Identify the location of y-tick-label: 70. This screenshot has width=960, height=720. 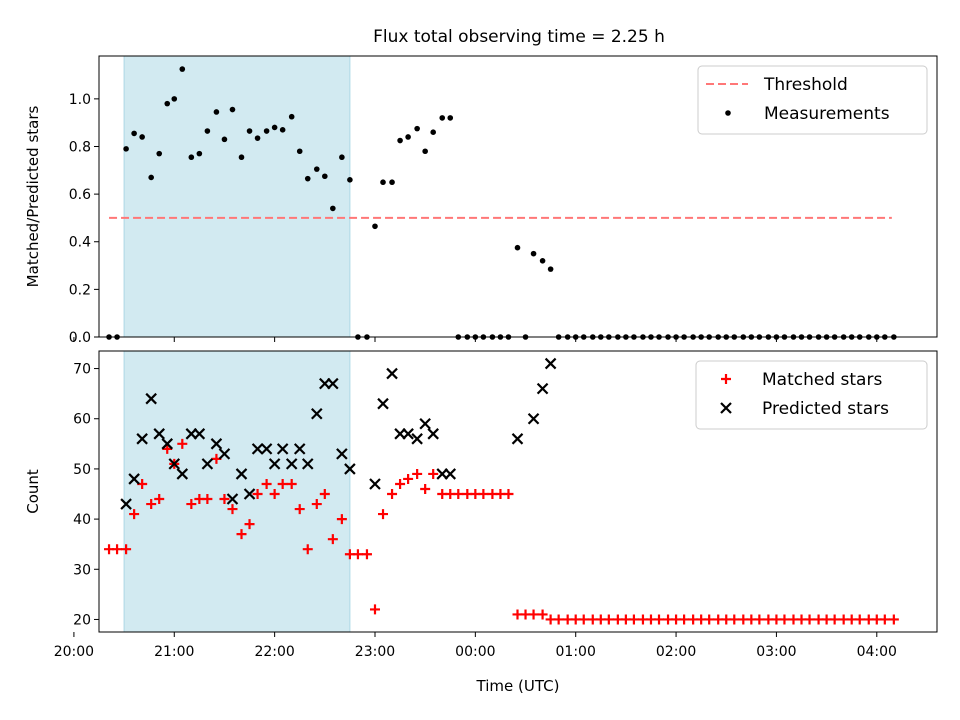
(82, 370).